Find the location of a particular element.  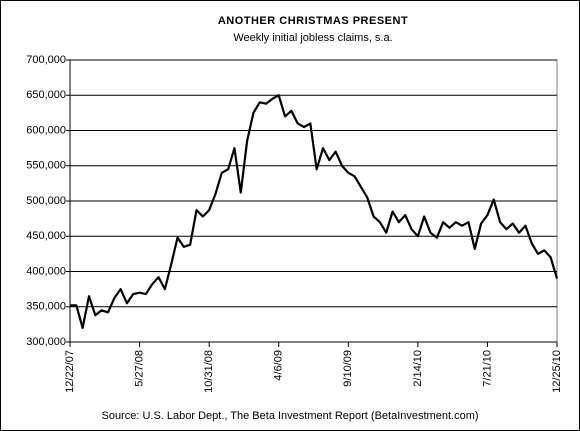

y-tick-label: 550,000 is located at coordinates (46, 166).